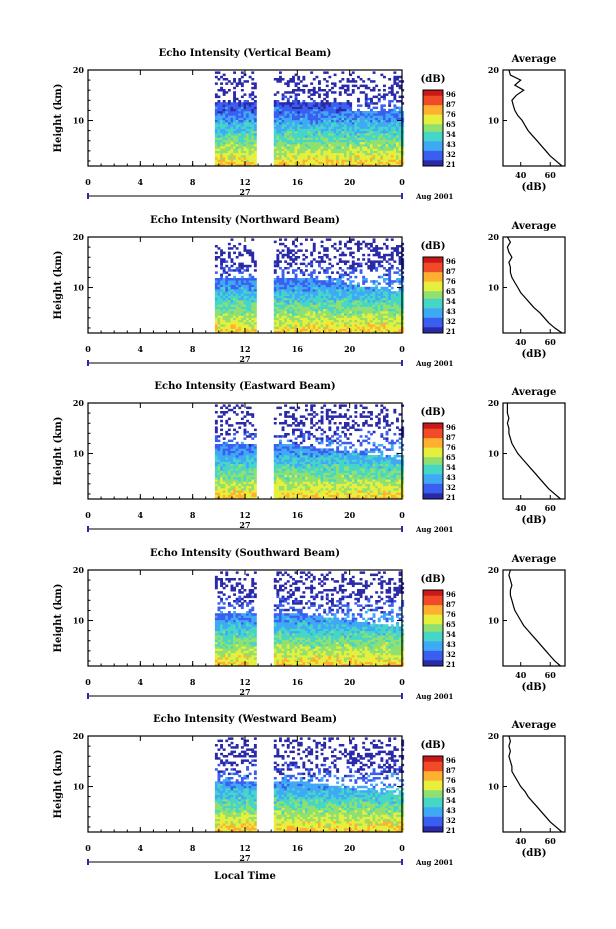  Describe the element at coordinates (433, 79) in the screenshot. I see `colorbar-unit: (dB)` at that location.